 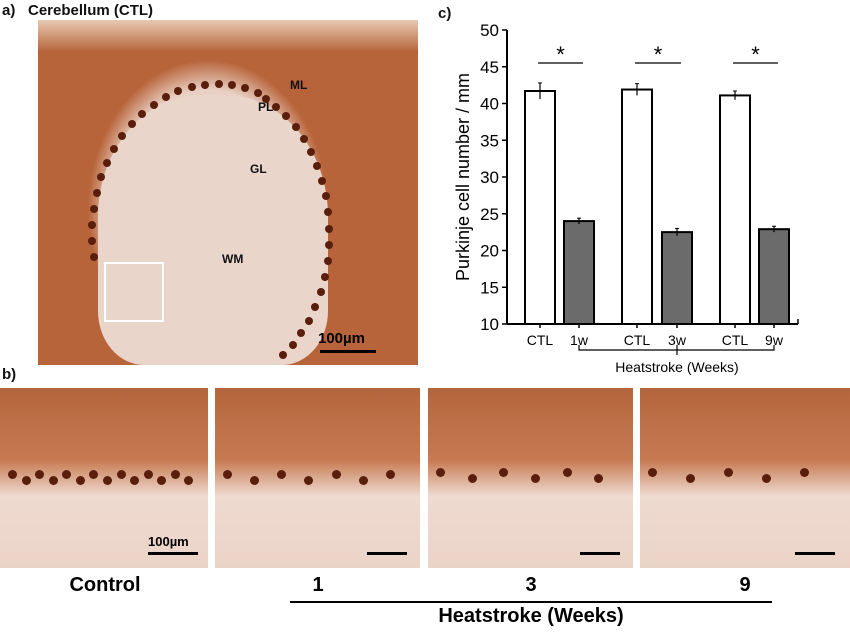 I want to click on micrograph-control: 100µm, so click(x=104, y=478).